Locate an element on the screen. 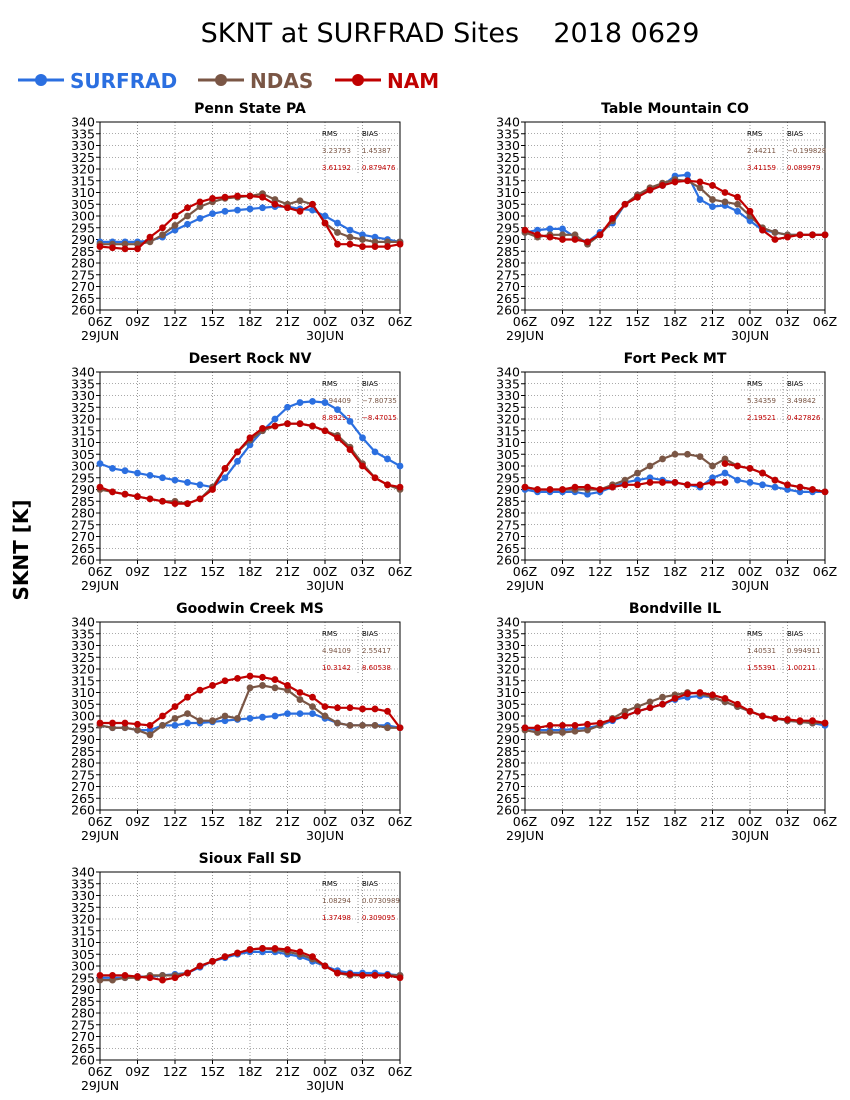 The width and height of the screenshot is (850, 1100). stats-box: RMS BIAS 4.94109 2.55417 10.3142 8.60538 is located at coordinates (356, 650).